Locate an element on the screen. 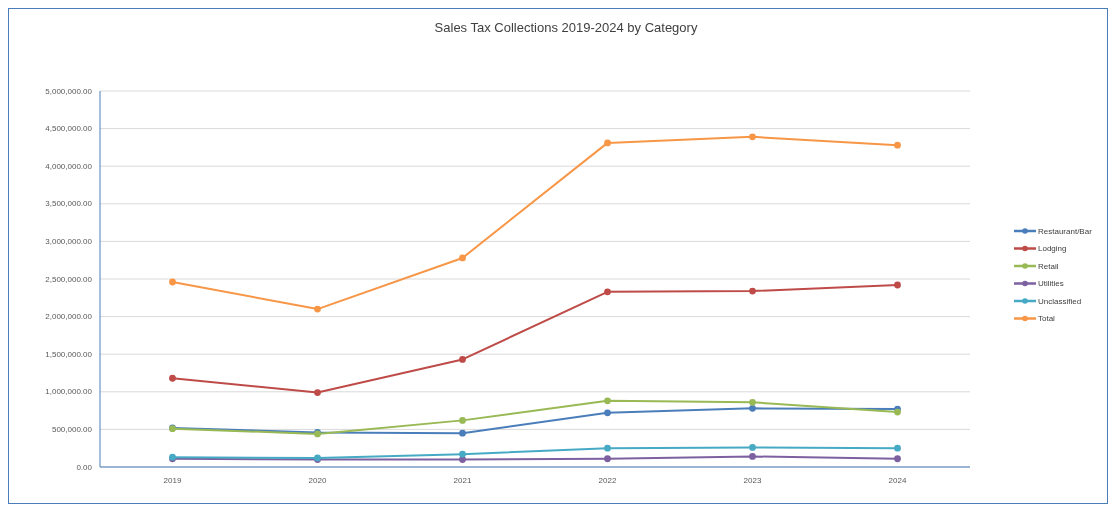 This screenshot has height=512, width=1117. x-tick-label: 2023 is located at coordinates (752, 480).